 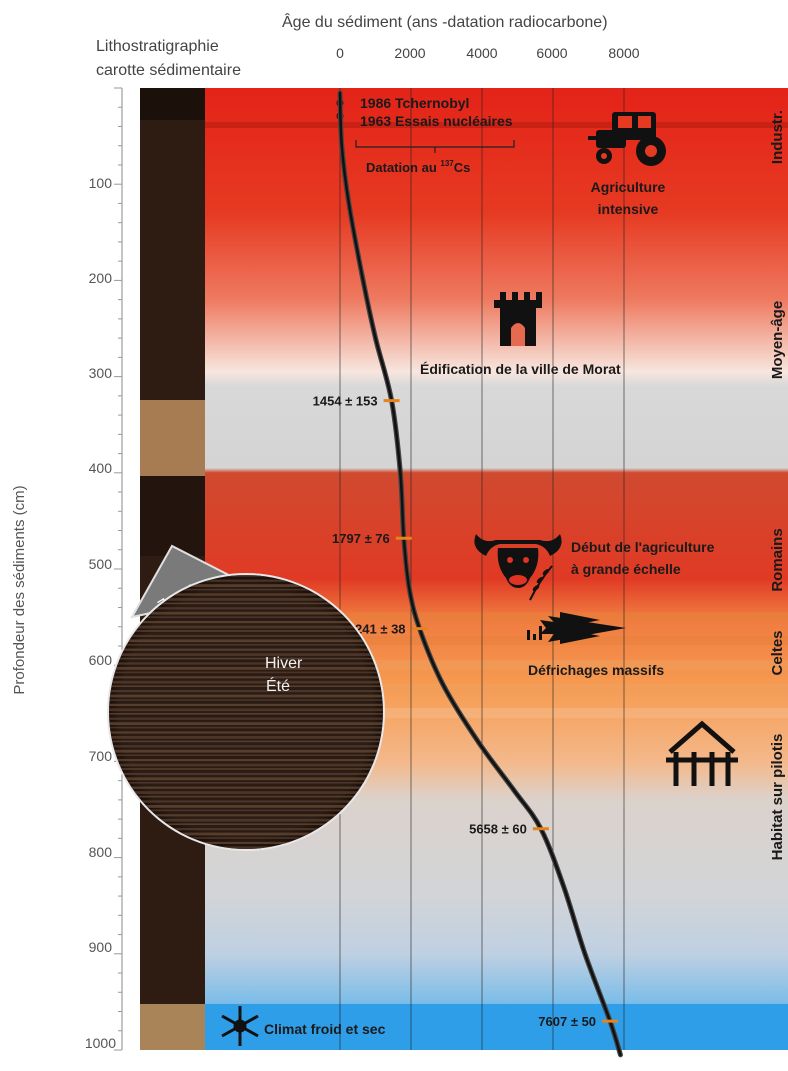 What do you see at coordinates (101, 564) in the screenshot?
I see `y-tick-label: 500` at bounding box center [101, 564].